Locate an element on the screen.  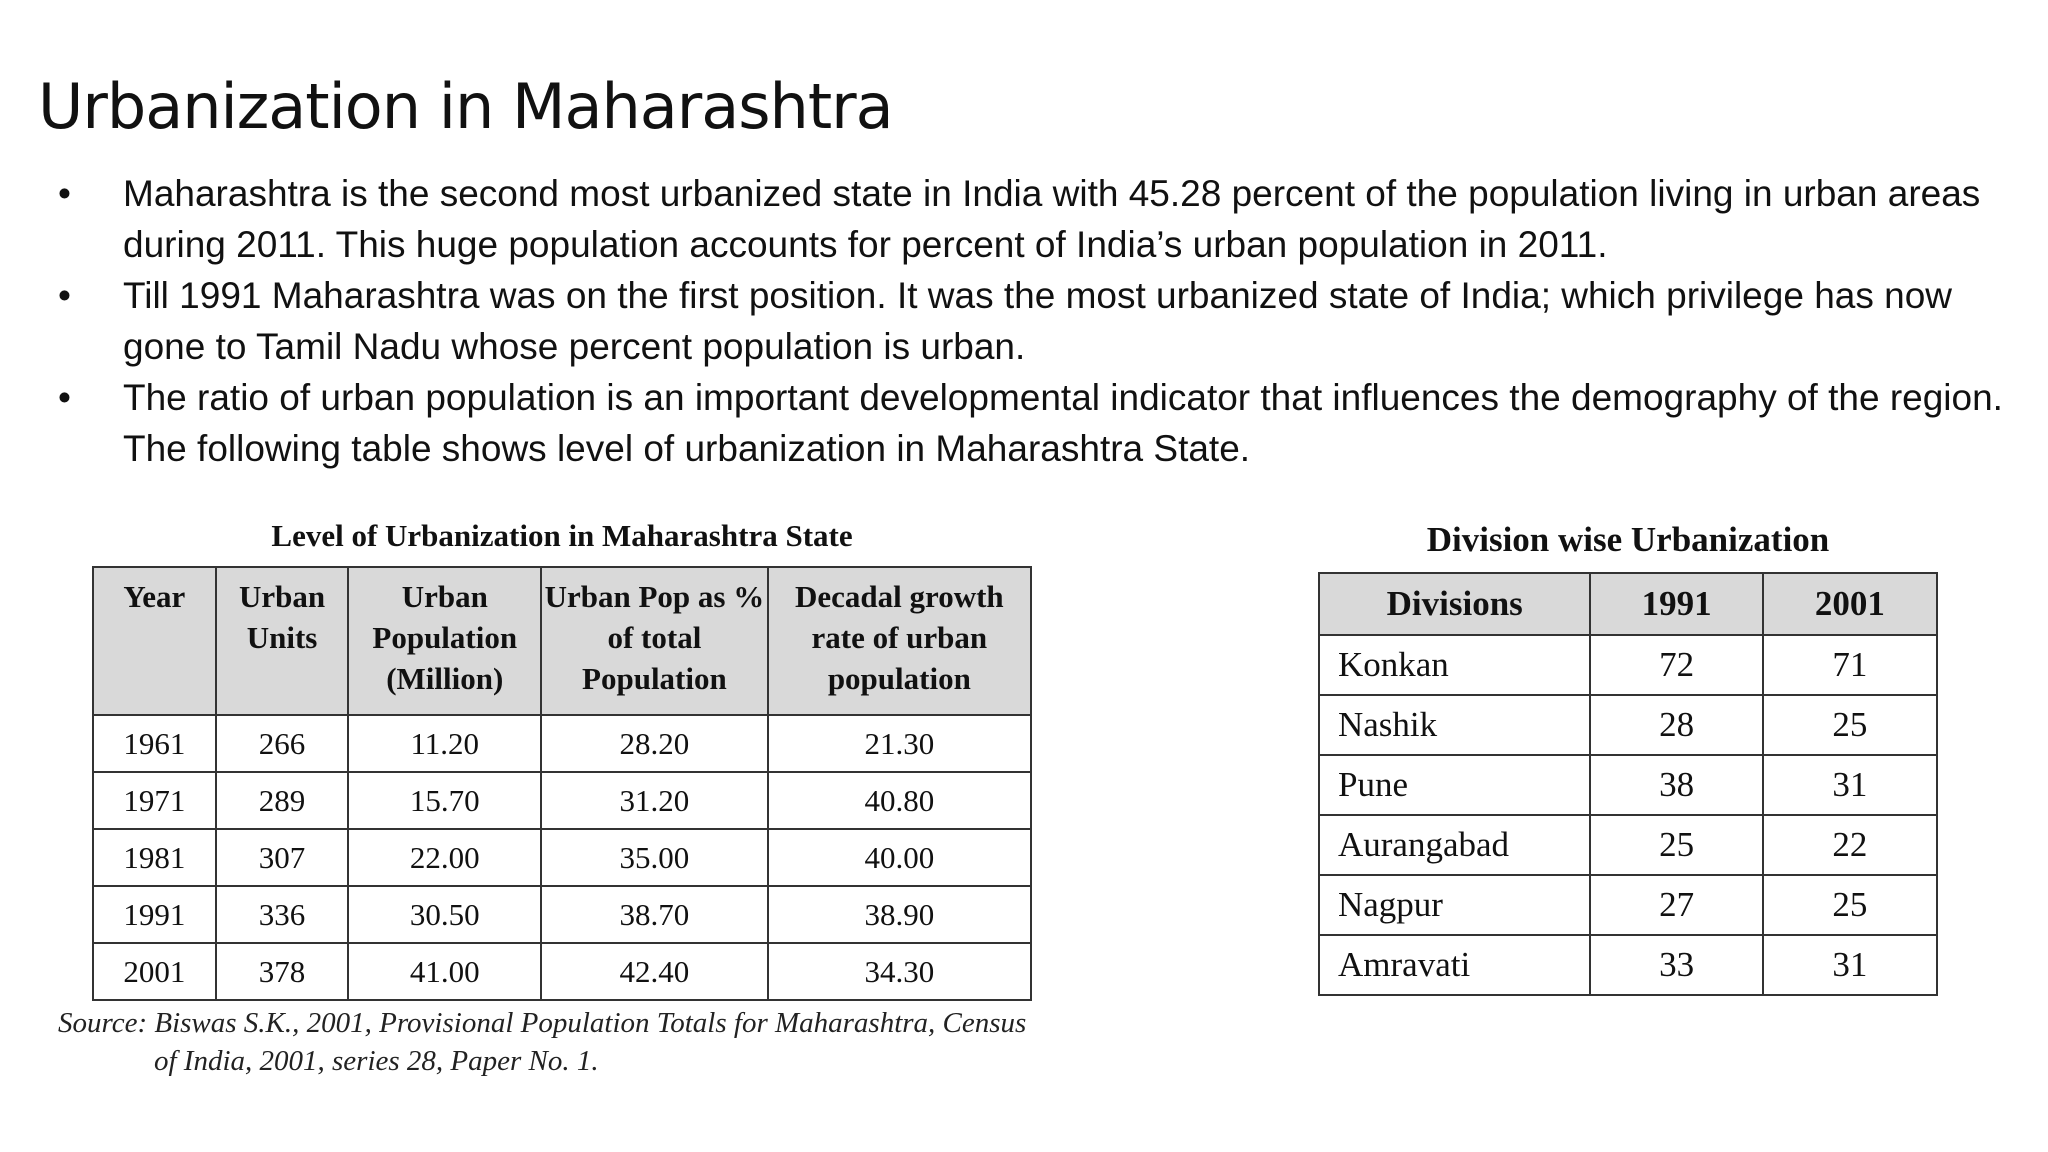
cell-division: Nashik is located at coordinates (1454, 725).